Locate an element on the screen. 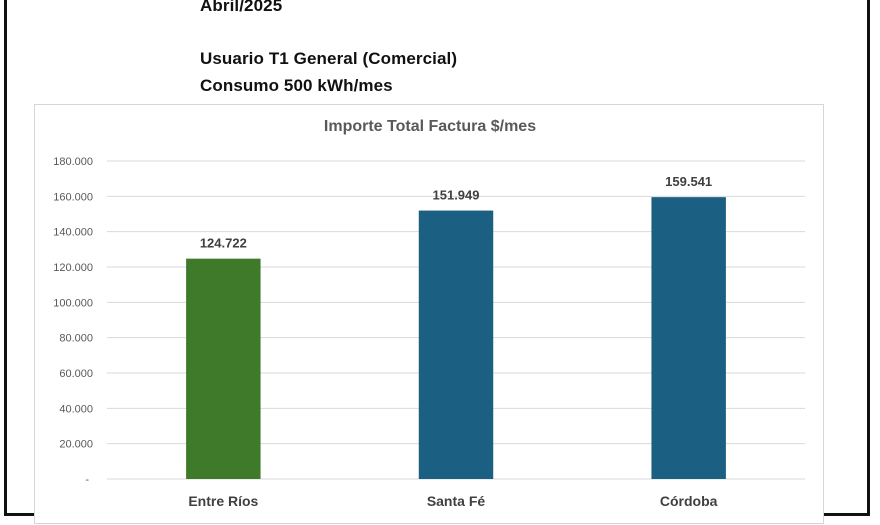 This screenshot has width=880, height=525. y-tick-label: 20.000 is located at coordinates (76, 445).